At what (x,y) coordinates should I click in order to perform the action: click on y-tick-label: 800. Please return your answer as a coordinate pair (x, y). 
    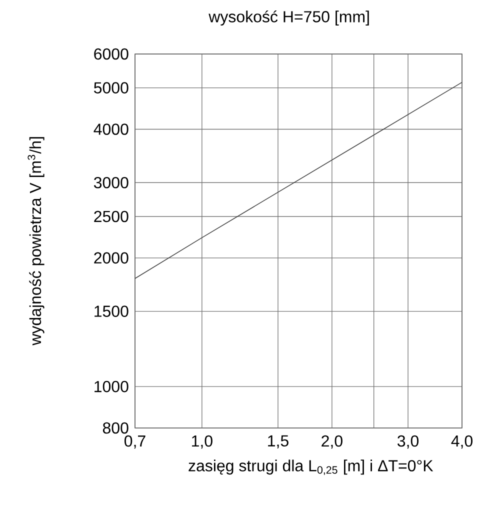
    Looking at the image, I should click on (115, 428).